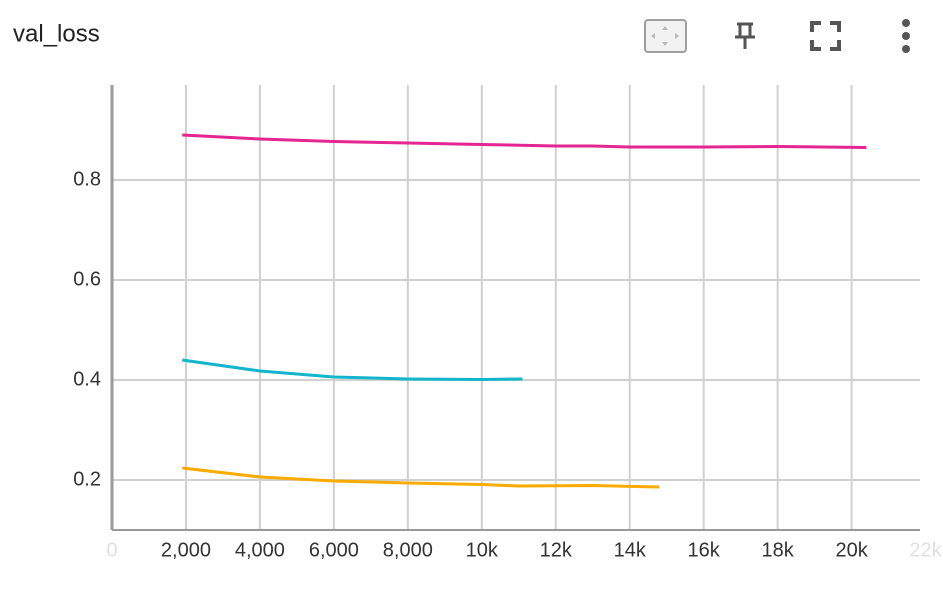 The image size is (943, 607). I want to click on chart-title: val_loss, so click(56, 33).